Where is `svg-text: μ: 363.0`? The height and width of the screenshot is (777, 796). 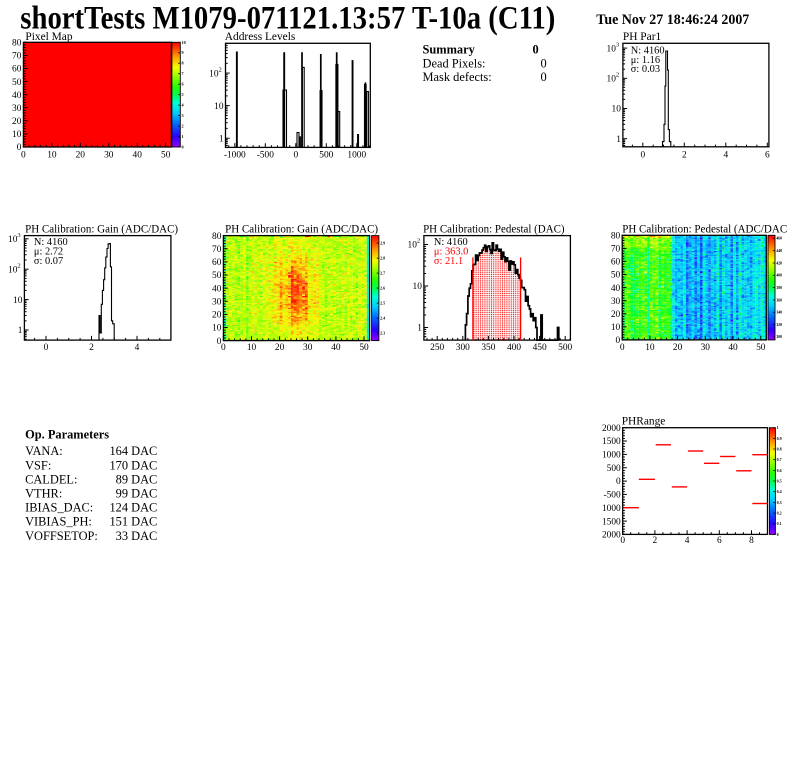 svg-text: μ: 363.0 is located at coordinates (451, 252).